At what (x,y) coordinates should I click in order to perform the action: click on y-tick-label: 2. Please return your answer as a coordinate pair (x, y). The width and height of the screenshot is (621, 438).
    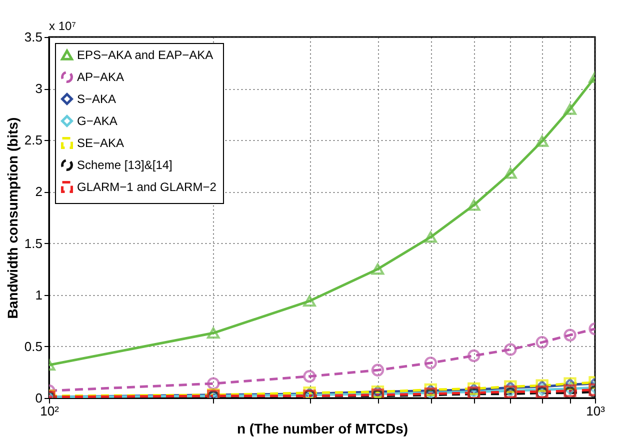
    Looking at the image, I should click on (38, 192).